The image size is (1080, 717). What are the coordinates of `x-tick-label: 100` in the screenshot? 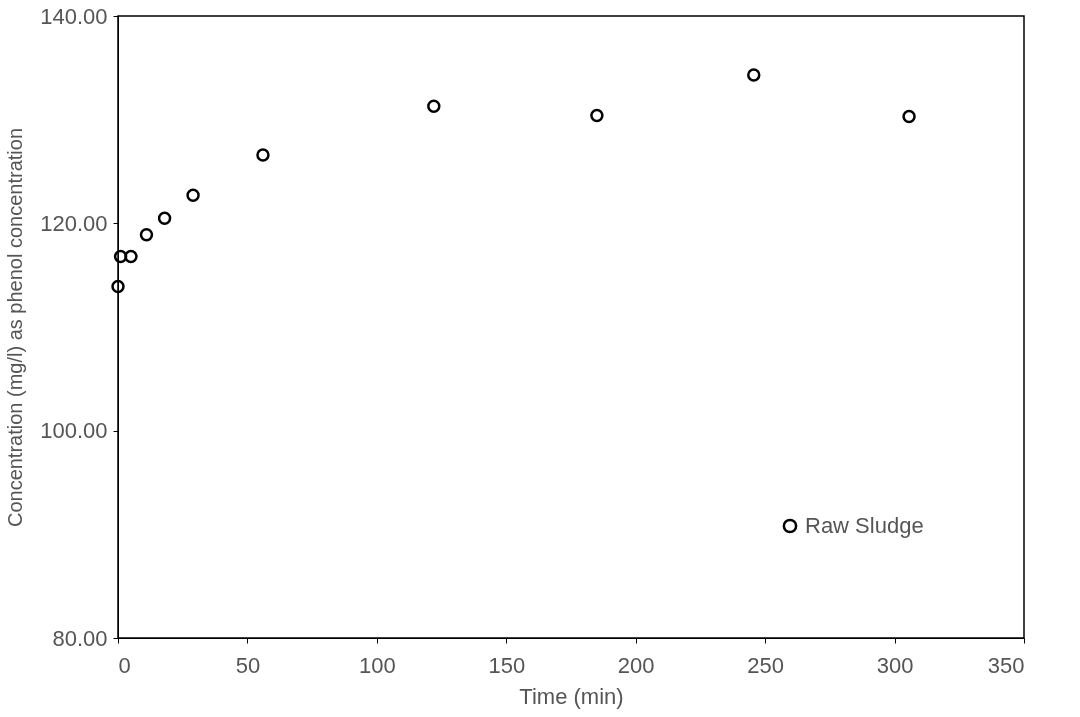 It's located at (377, 665).